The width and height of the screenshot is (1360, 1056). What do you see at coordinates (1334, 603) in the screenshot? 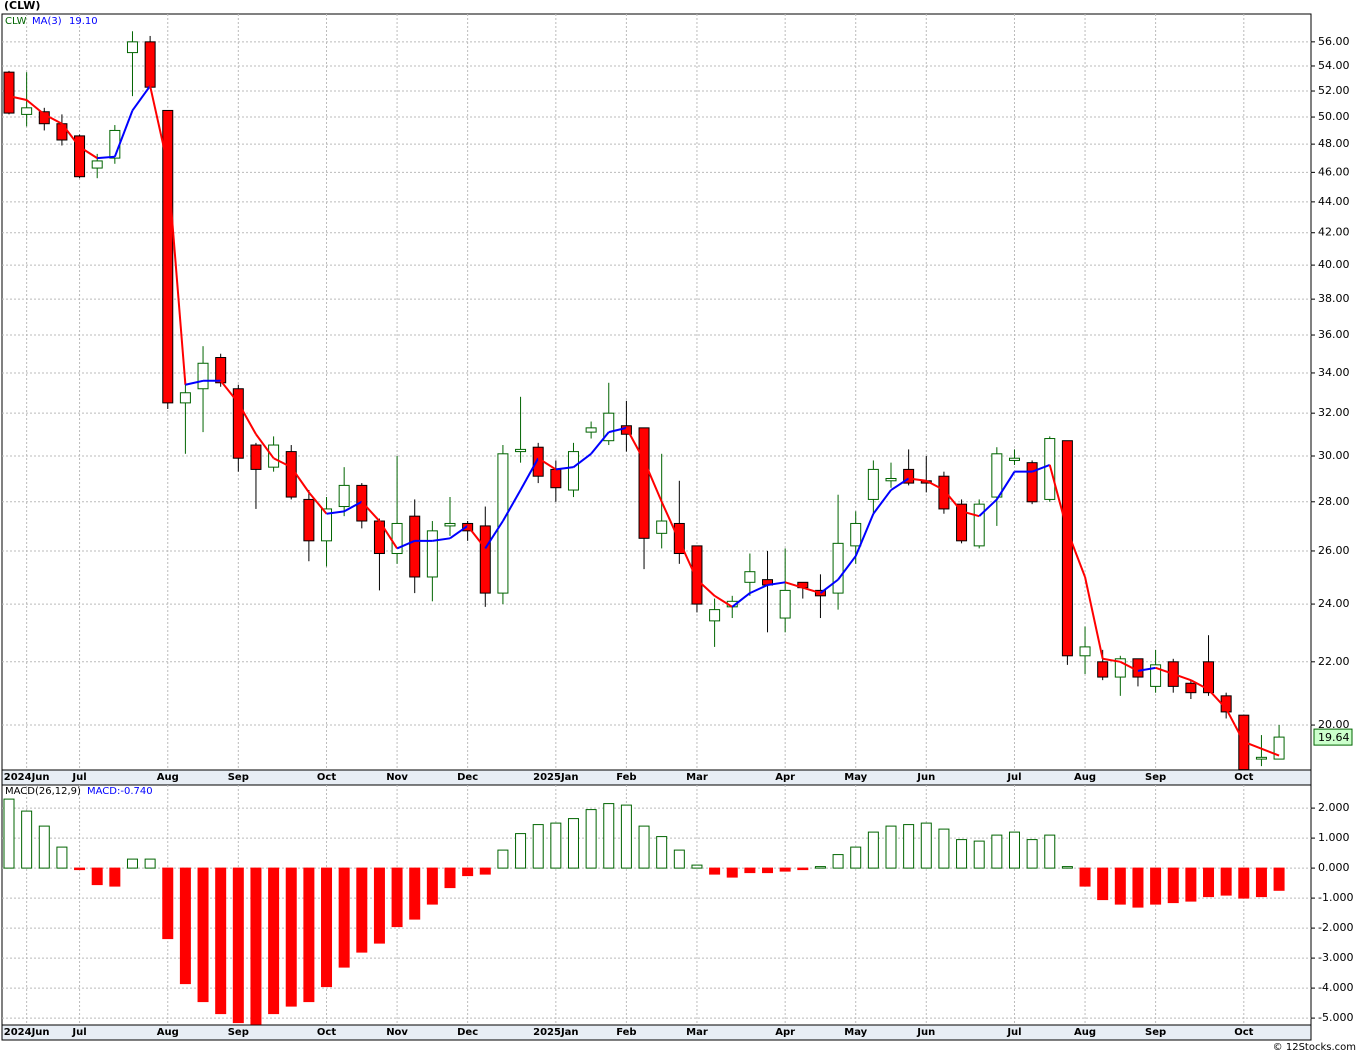
I see `y-tick-label: 24.00` at bounding box center [1334, 603].